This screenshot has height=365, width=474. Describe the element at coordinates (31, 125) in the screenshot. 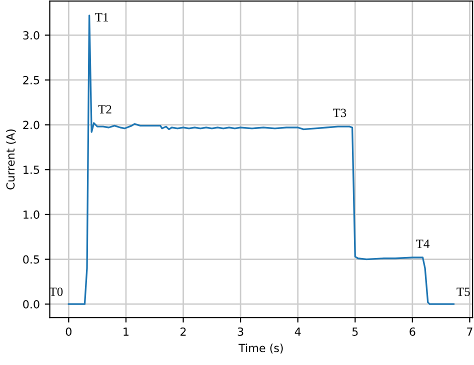

I see `y-tick-label: 2.0` at that location.